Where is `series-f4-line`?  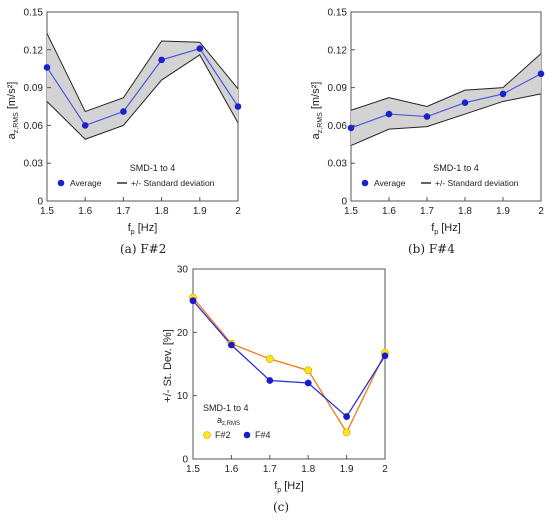 series-f4-line is located at coordinates (289, 359).